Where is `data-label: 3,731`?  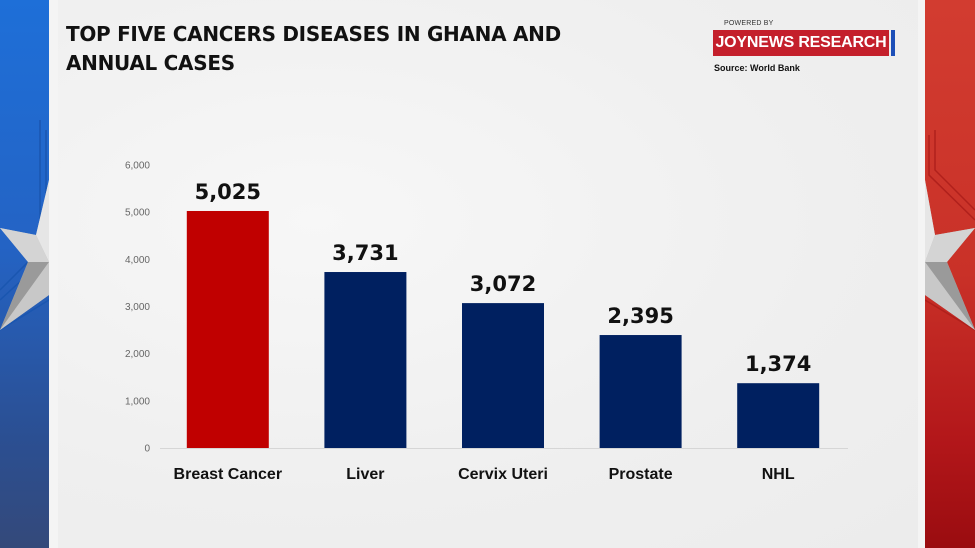 data-label: 3,731 is located at coordinates (365, 253).